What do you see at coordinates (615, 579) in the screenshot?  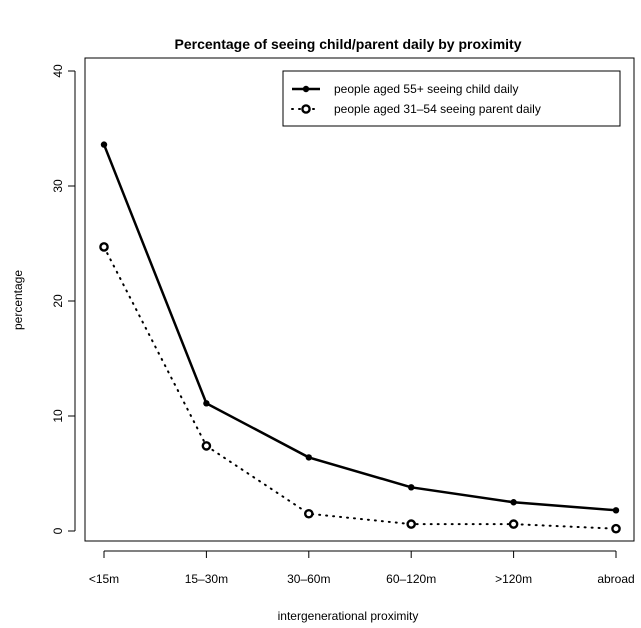 I see `x-tick-label: abroad` at bounding box center [615, 579].